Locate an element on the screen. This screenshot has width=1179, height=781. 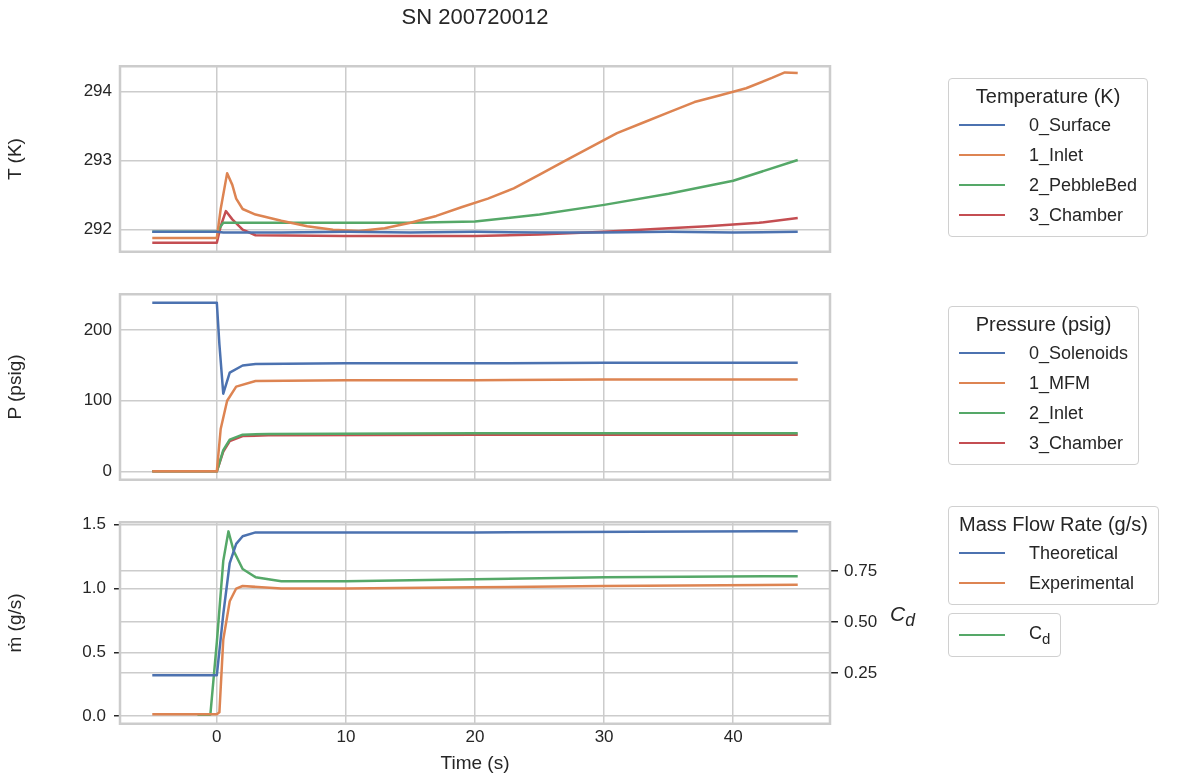
legend-label: 0_Surface is located at coordinates (1070, 125).